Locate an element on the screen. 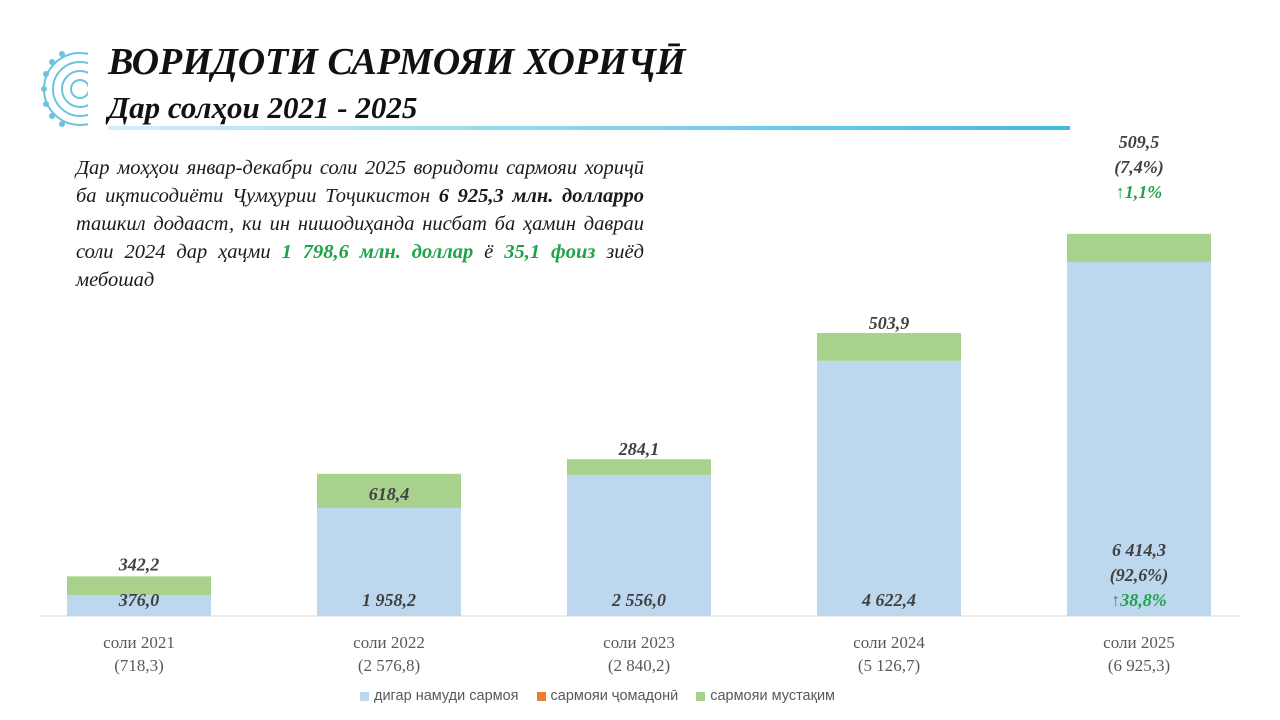 The image size is (1280, 720). ornament-logo-icon is located at coordinates (64, 89).